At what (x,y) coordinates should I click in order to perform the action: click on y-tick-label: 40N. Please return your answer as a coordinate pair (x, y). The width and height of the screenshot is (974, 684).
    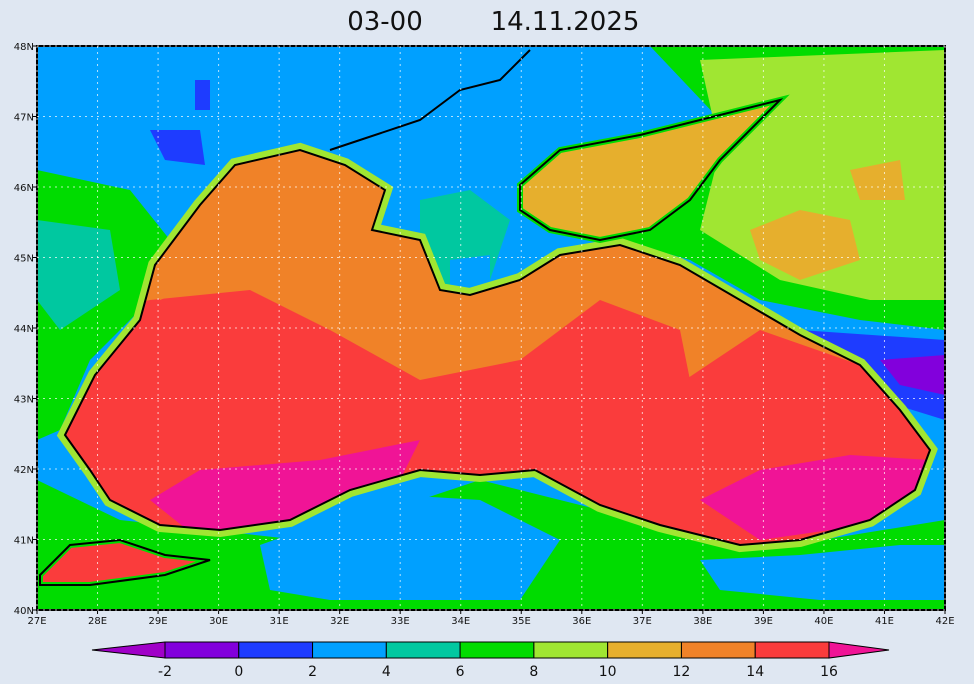
    Looking at the image, I should click on (24, 611).